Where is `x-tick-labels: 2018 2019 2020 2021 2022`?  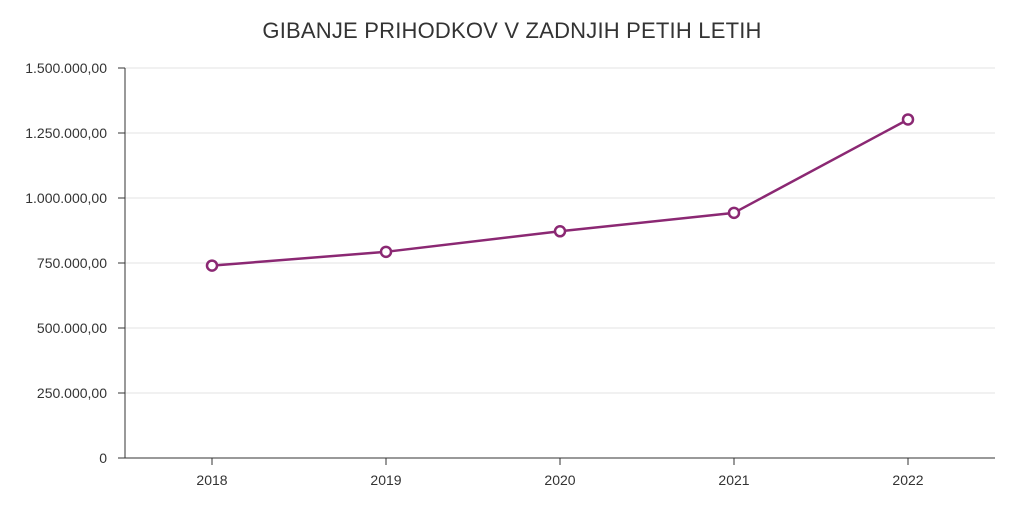 x-tick-labels: 2018 2019 2020 2021 2022 is located at coordinates (559, 480).